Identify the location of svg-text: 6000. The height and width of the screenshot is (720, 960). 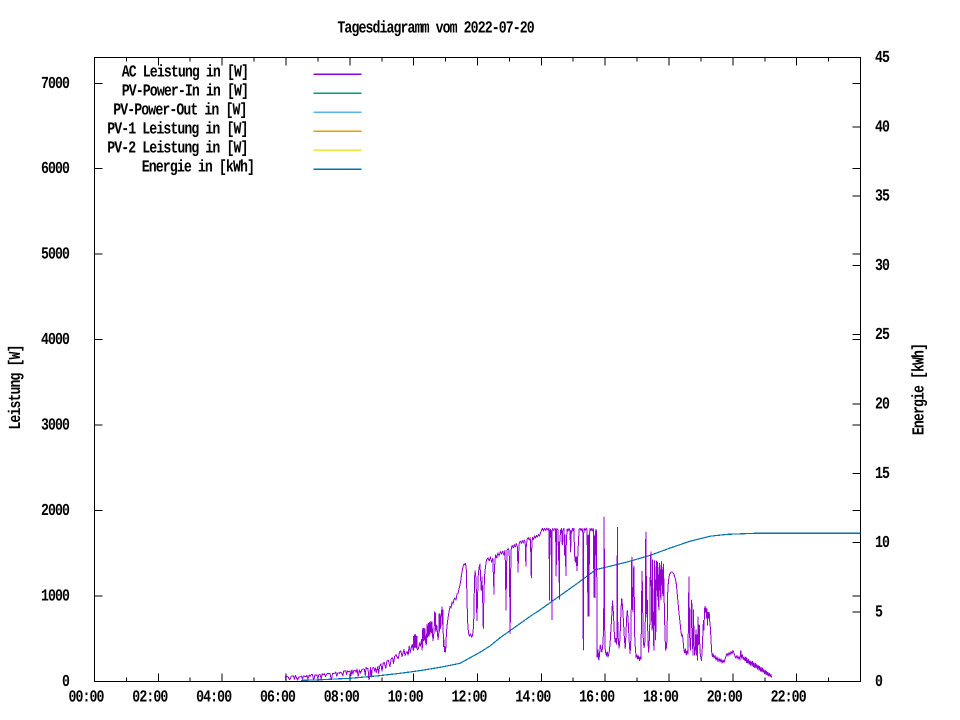
(55, 168).